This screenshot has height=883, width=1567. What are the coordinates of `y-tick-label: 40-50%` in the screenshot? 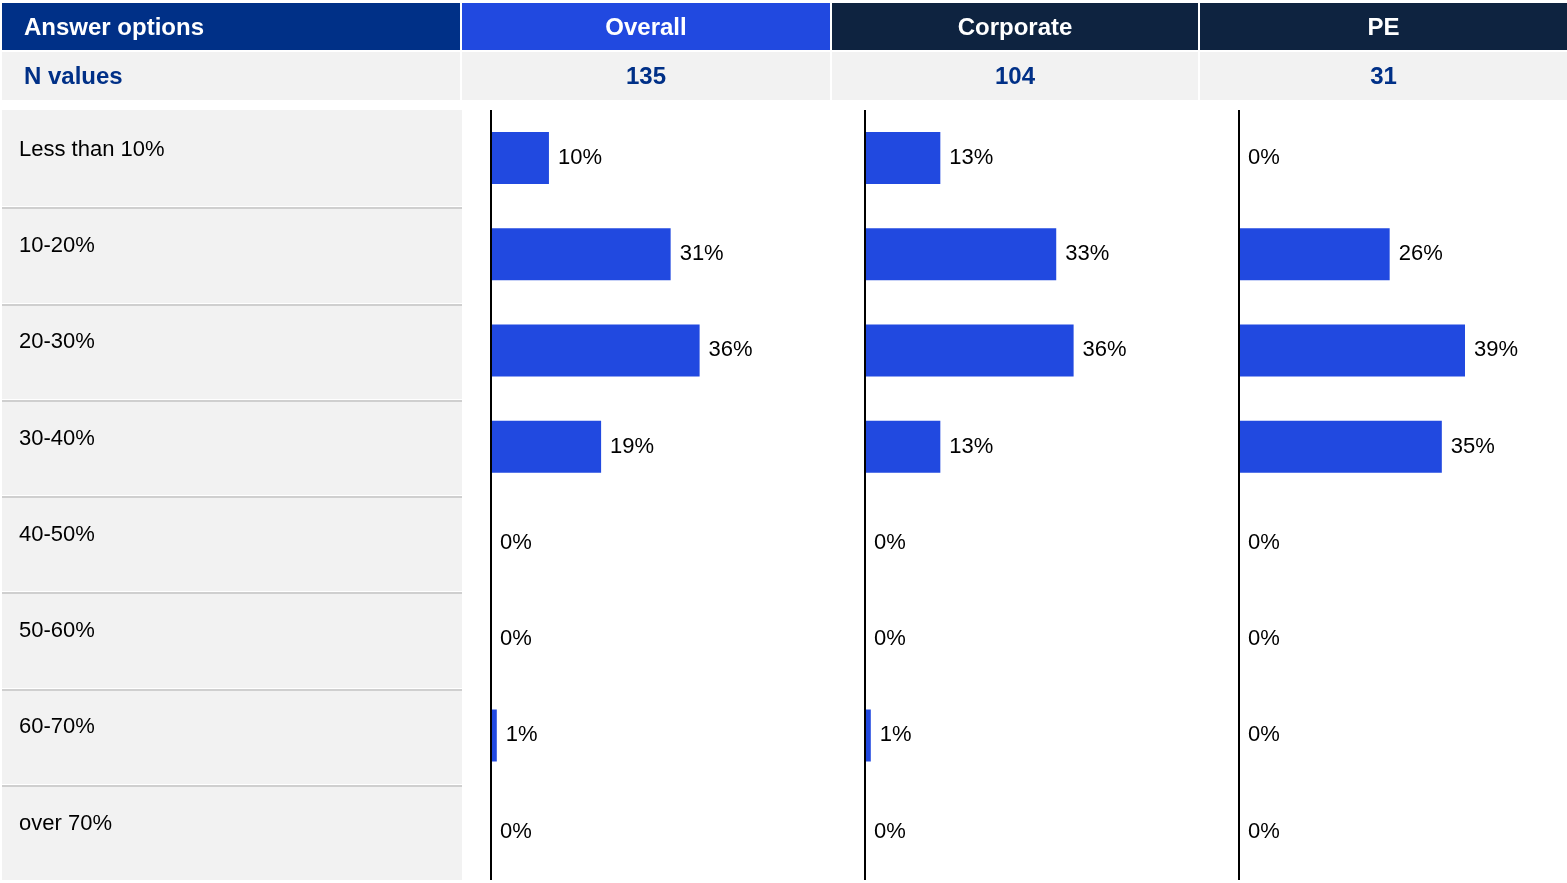 It's located at (57, 533).